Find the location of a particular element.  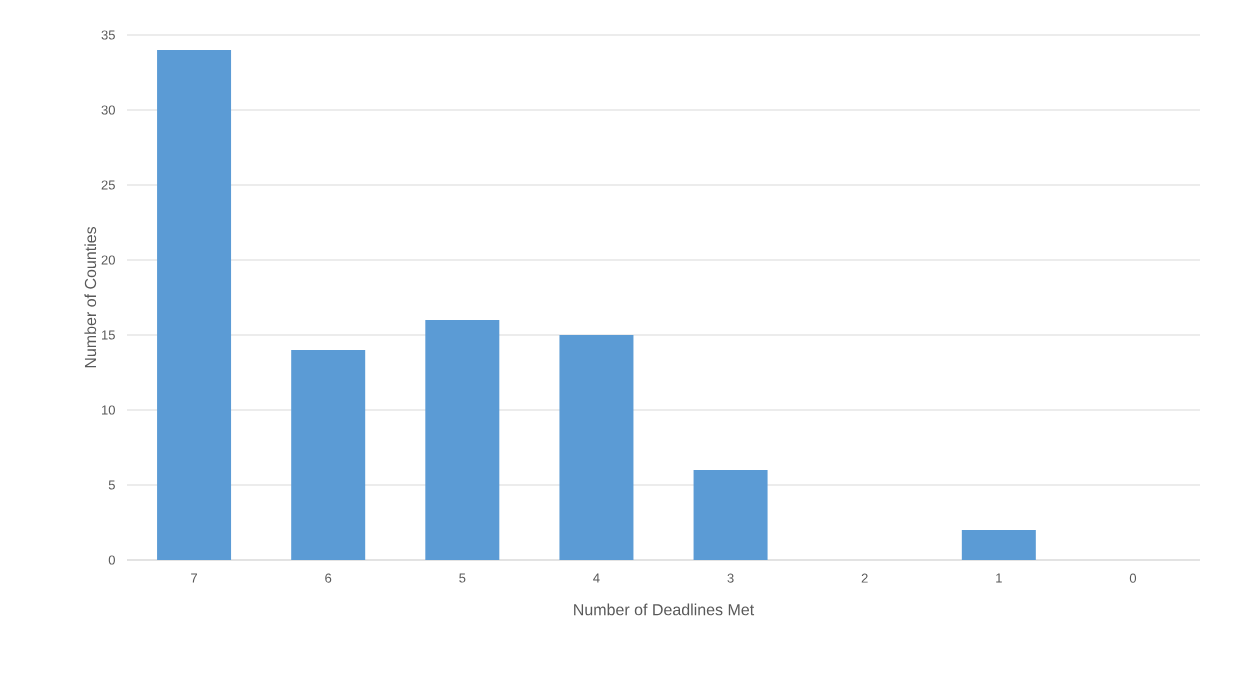

y-tick-label: 25 is located at coordinates (108, 185).